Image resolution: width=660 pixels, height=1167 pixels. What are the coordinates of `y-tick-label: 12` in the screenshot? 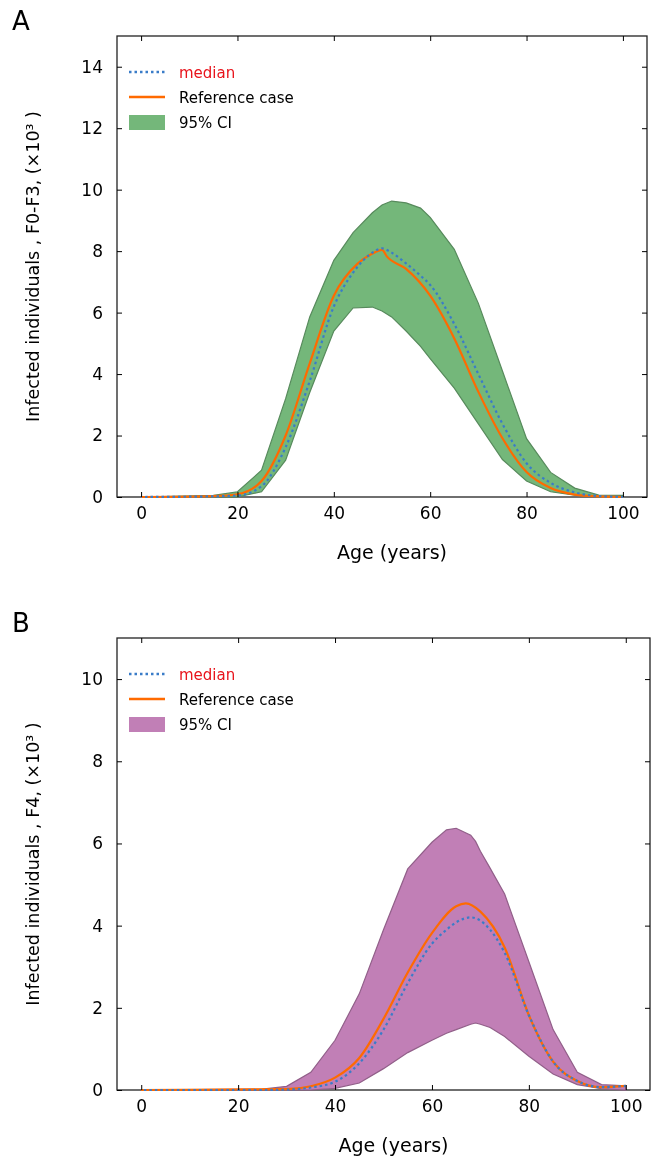 It's located at (92, 128).